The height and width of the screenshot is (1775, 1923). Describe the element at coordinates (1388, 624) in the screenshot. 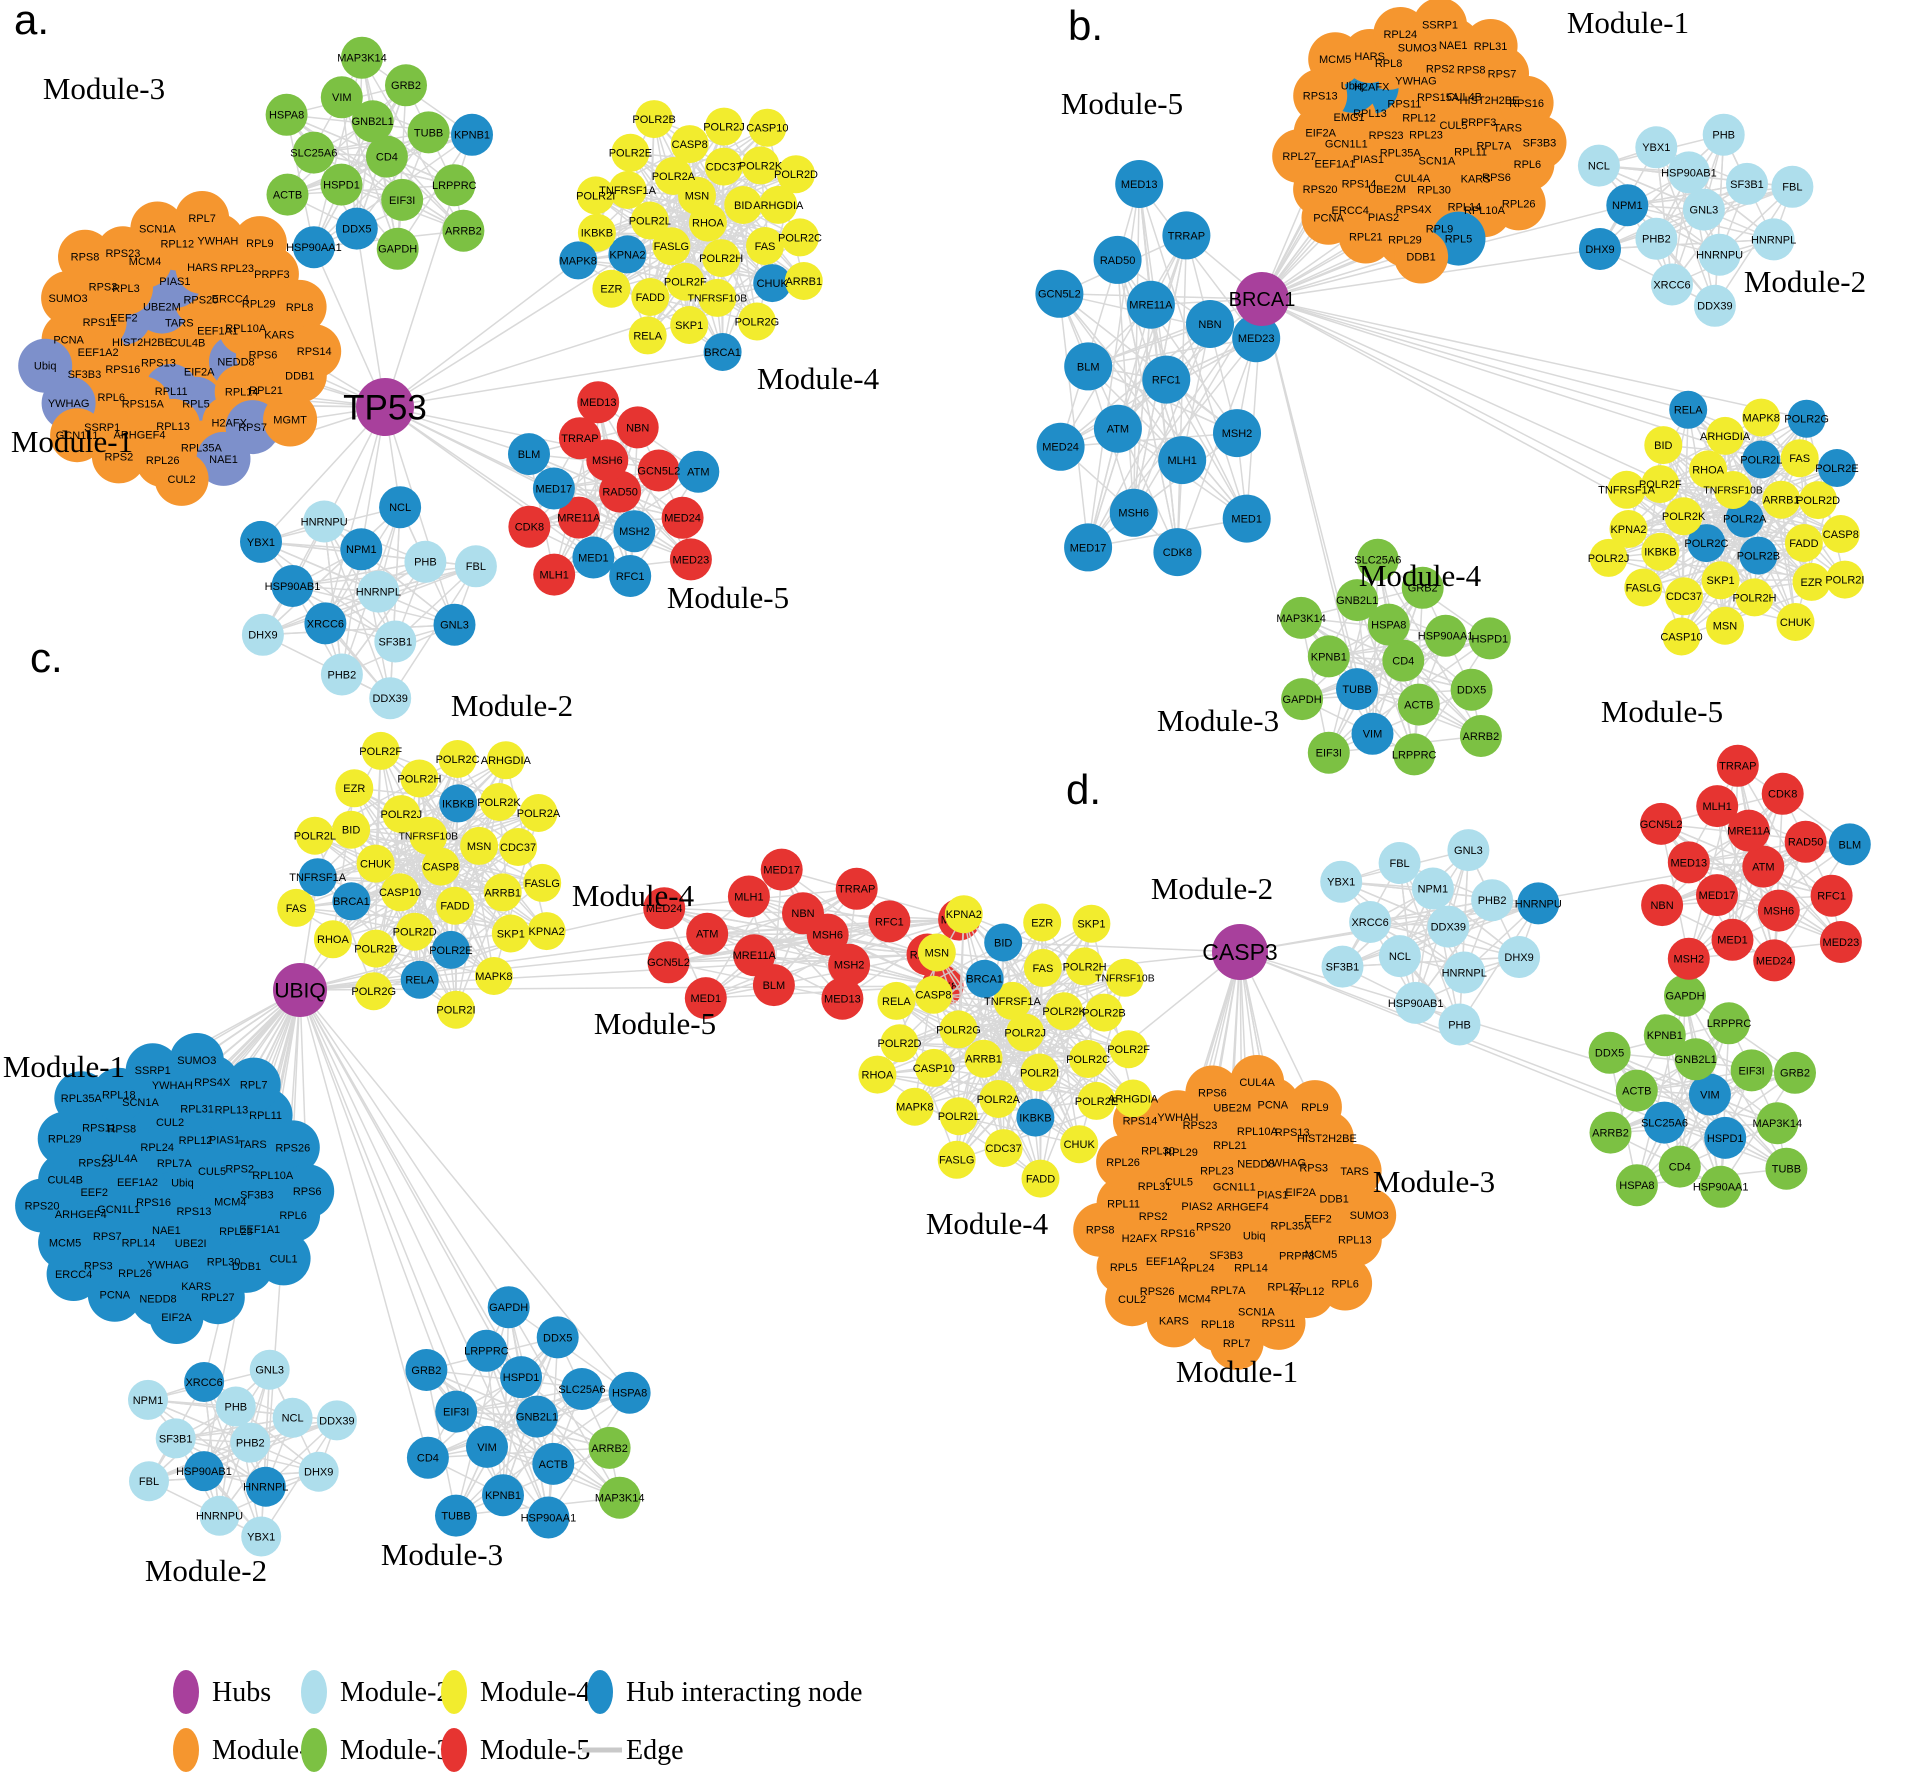

I see `node-HSPA8` at that location.